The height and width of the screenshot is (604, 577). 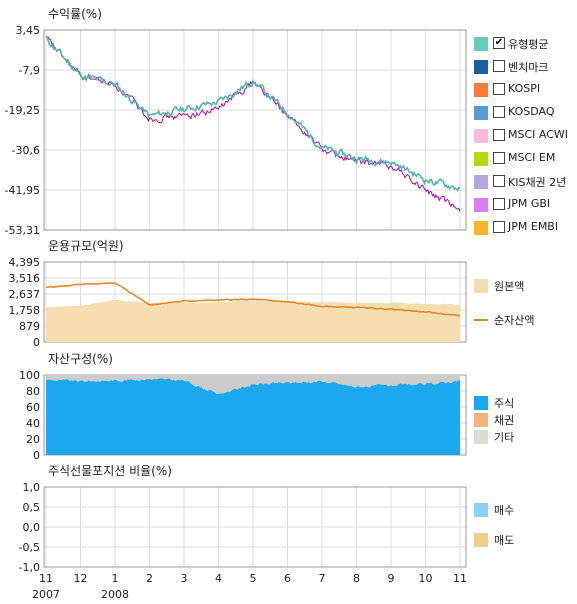 What do you see at coordinates (29, 375) in the screenshot?
I see `y-tick-label: 100` at bounding box center [29, 375].